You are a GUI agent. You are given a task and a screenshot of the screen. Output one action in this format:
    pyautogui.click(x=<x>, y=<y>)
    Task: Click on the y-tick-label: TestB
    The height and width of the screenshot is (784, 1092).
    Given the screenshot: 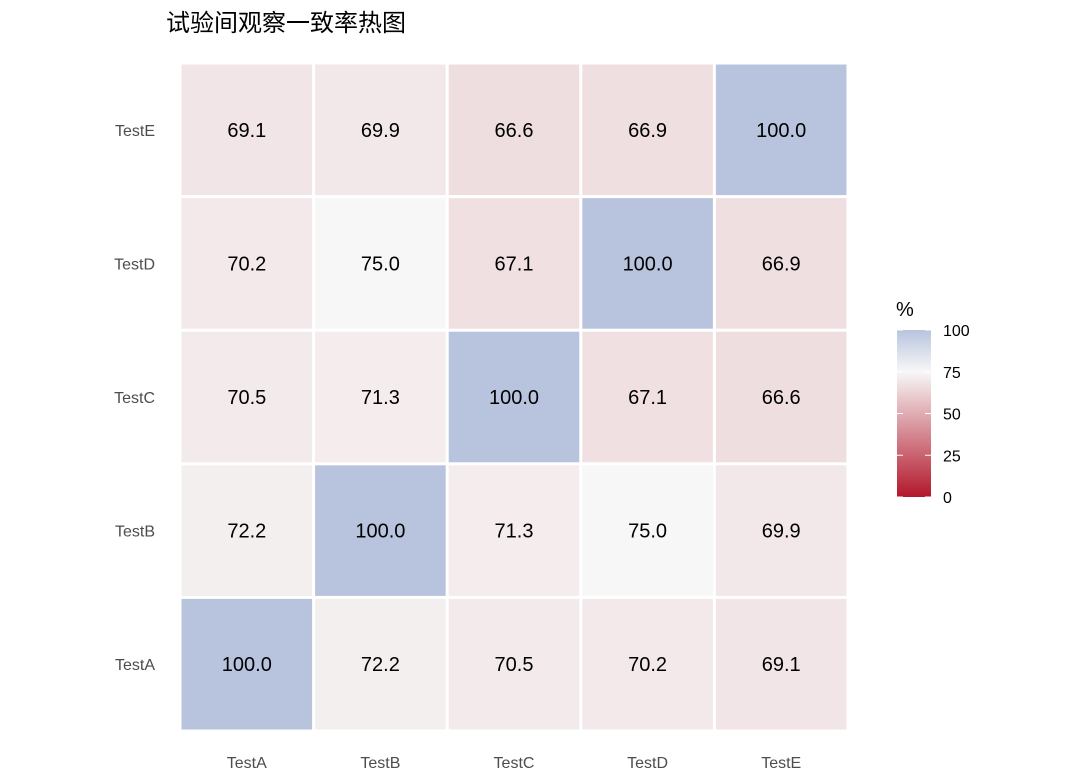 What is the action you would take?
    pyautogui.click(x=135, y=532)
    